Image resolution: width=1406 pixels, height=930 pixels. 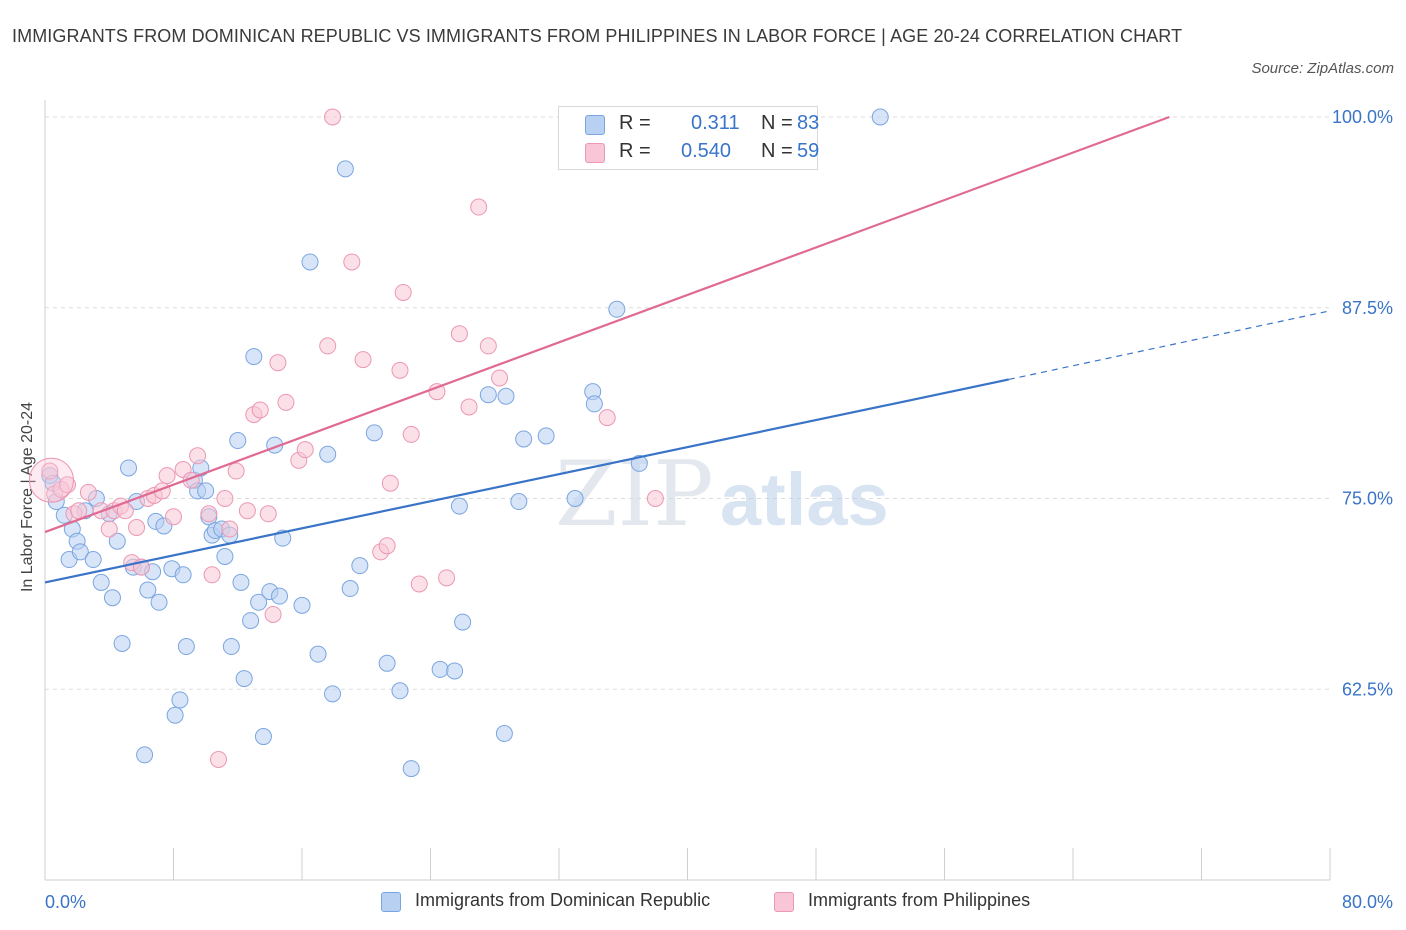 What do you see at coordinates (65, 902) in the screenshot?
I see `x-tick-label: 0.0%` at bounding box center [65, 902].